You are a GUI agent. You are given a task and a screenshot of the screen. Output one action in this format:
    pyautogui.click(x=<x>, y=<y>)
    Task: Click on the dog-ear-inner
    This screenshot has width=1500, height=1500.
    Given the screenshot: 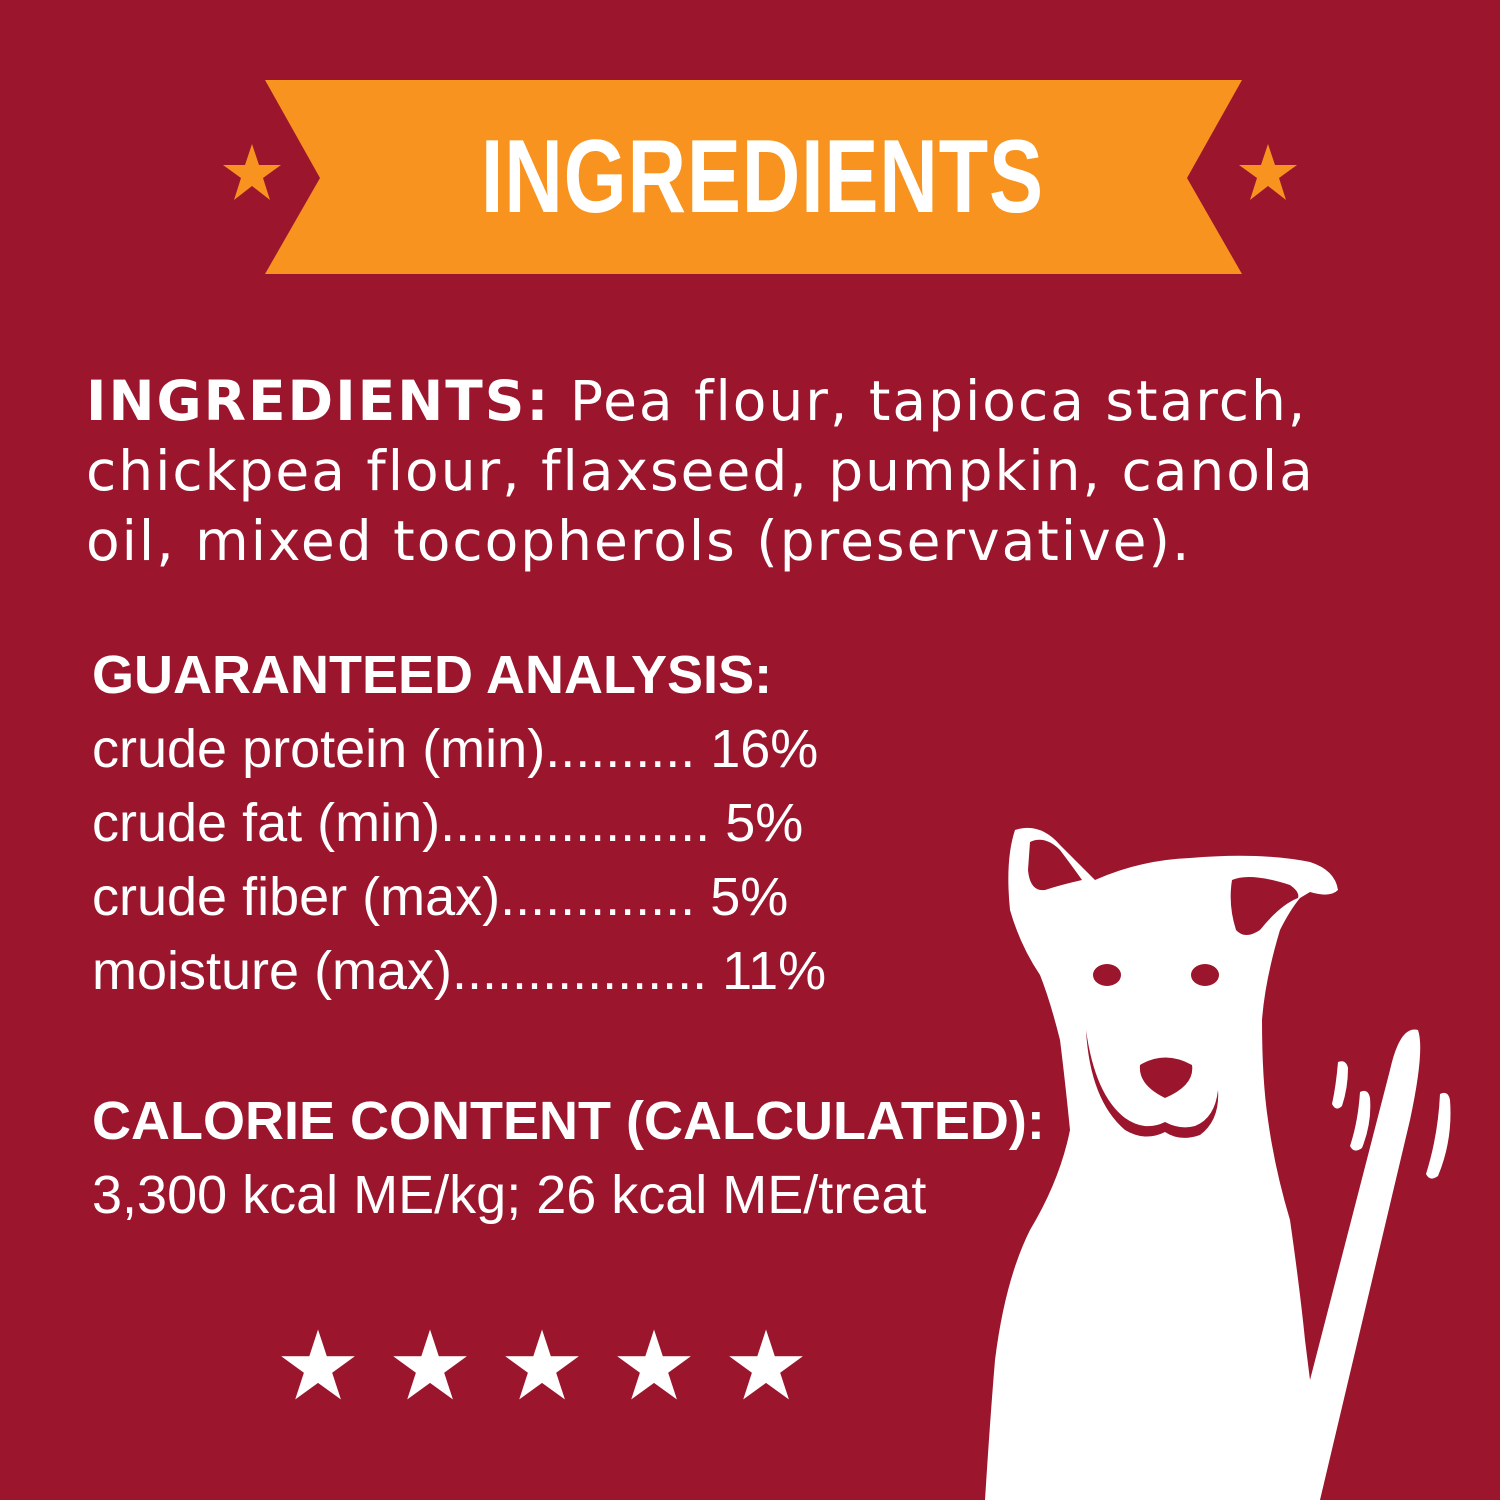 What is the action you would take?
    pyautogui.click(x=1055, y=865)
    